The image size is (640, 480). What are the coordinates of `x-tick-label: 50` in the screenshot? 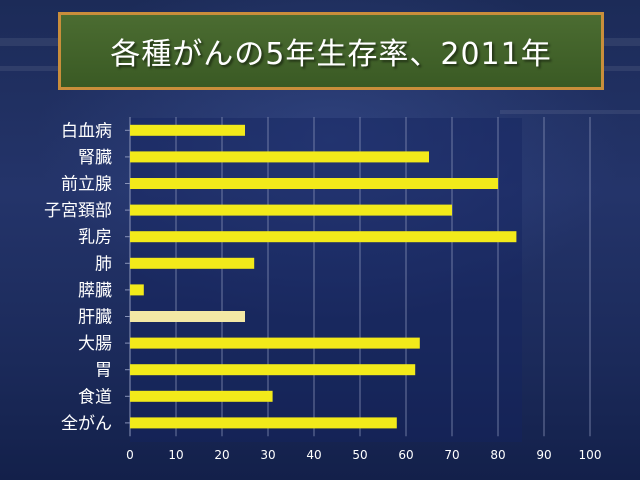 It's located at (359, 455).